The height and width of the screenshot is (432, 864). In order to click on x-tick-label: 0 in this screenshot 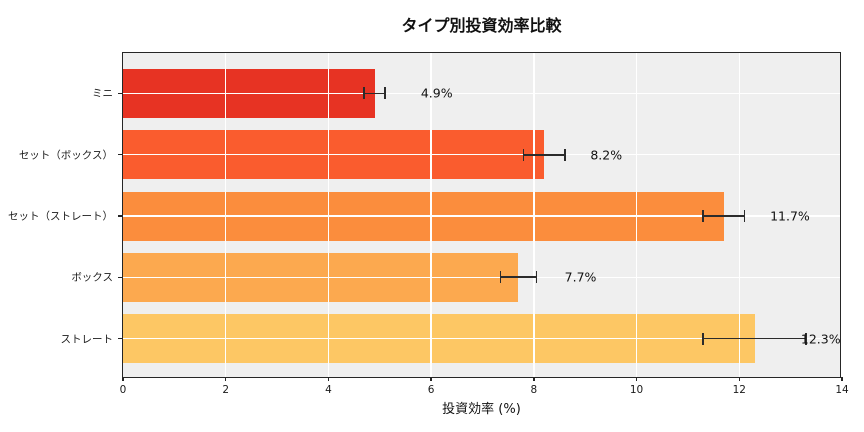, I will do `click(123, 390)`.